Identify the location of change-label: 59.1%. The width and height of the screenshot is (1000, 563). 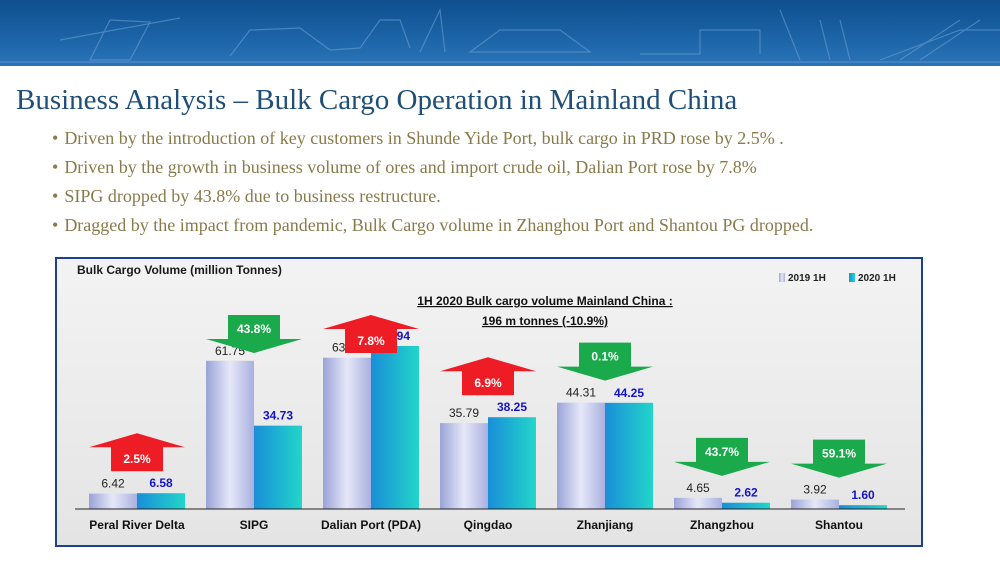
(839, 454).